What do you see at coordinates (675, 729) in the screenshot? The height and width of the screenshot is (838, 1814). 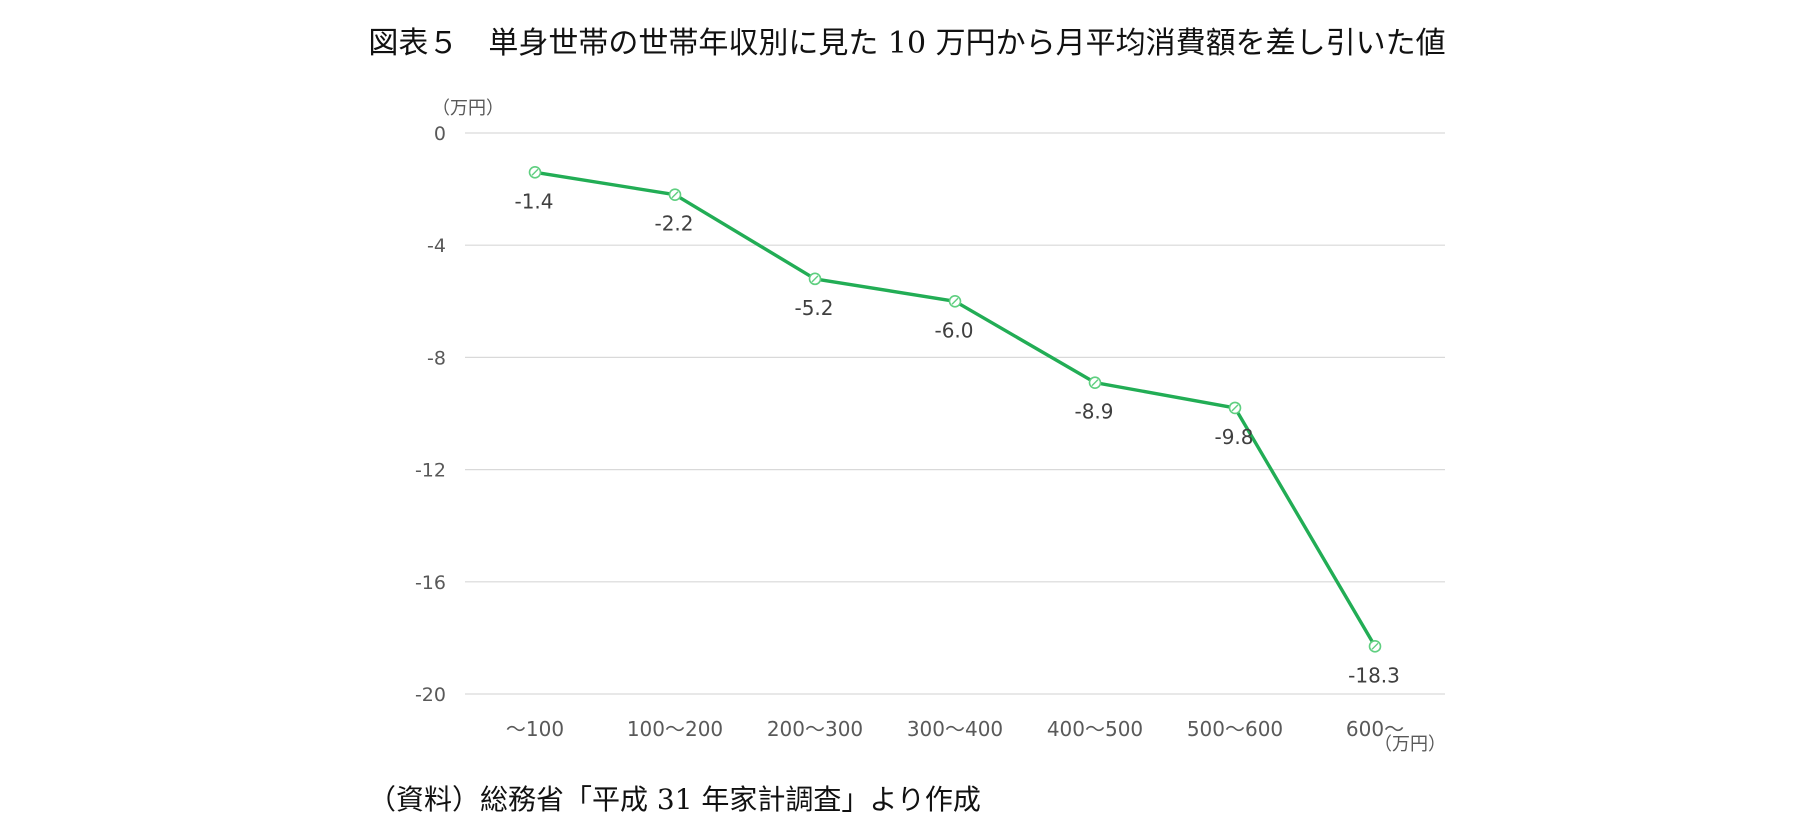 I see `x-tick-label: 100～200` at bounding box center [675, 729].